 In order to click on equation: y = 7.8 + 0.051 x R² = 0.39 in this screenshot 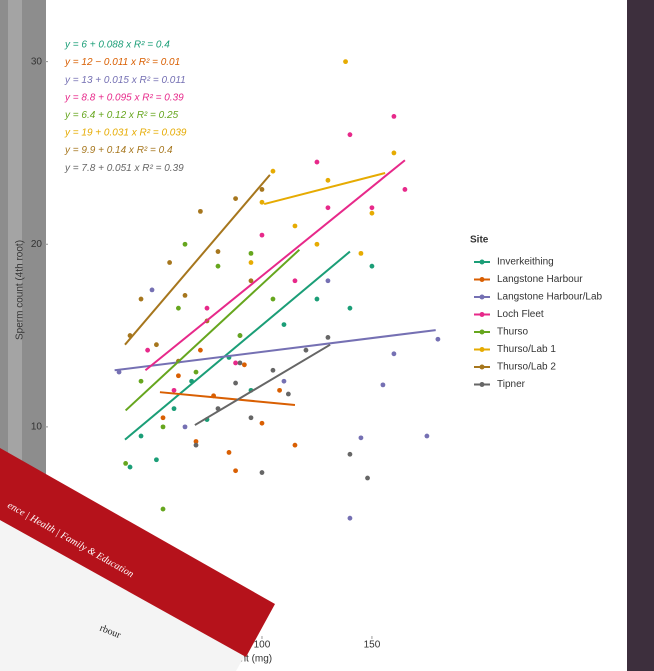, I will do `click(124, 168)`.